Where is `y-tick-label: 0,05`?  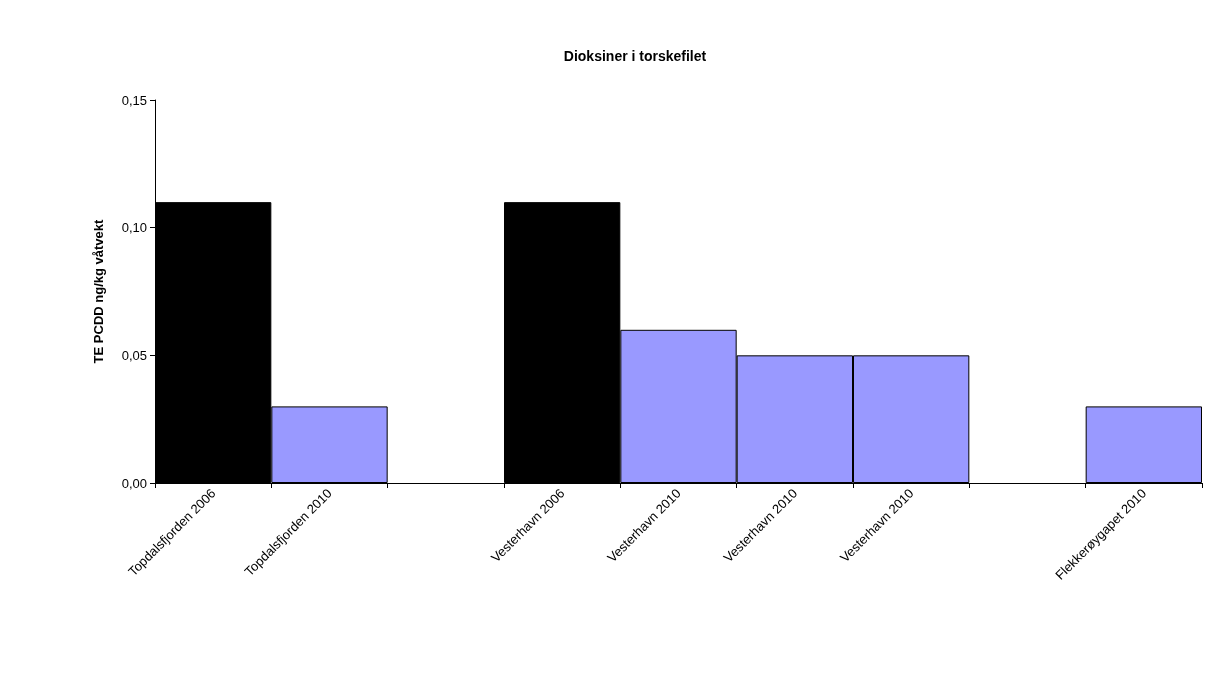
y-tick-label: 0,05 is located at coordinates (134, 355).